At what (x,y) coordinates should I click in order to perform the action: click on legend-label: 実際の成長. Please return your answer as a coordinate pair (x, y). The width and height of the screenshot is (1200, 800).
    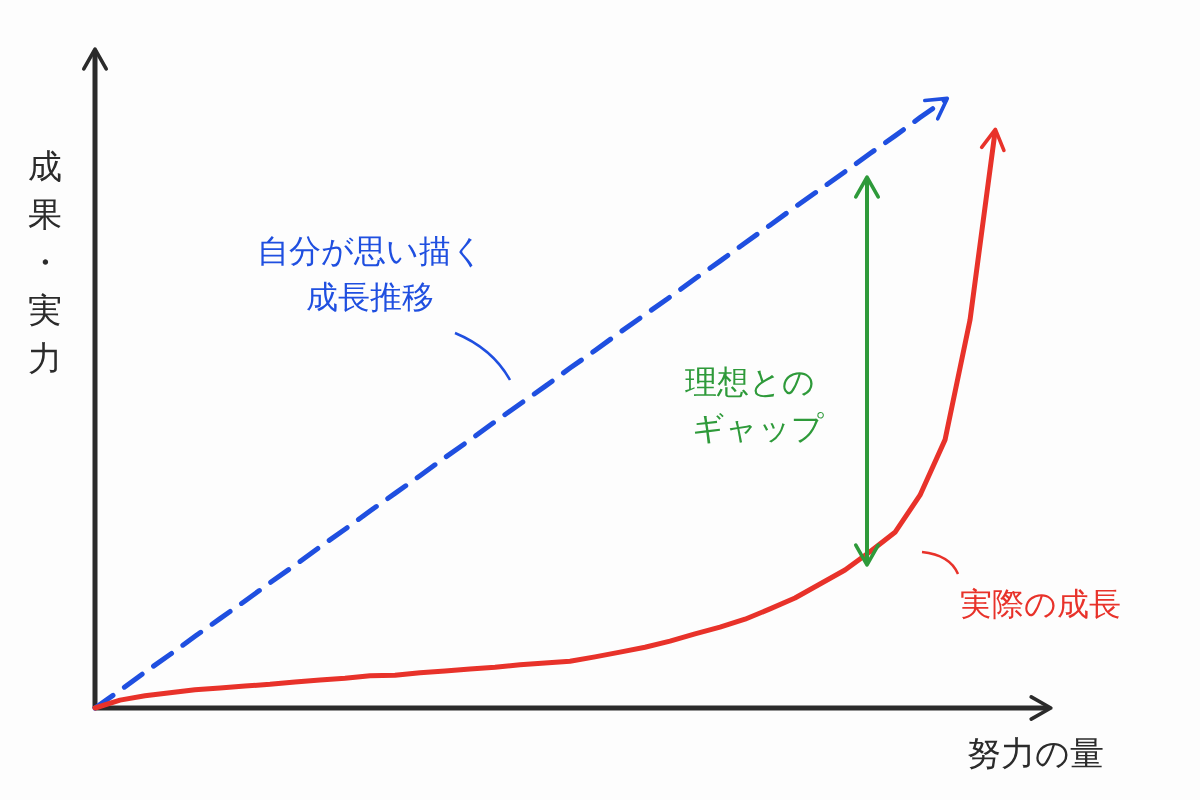
    Looking at the image, I should click on (1040, 604).